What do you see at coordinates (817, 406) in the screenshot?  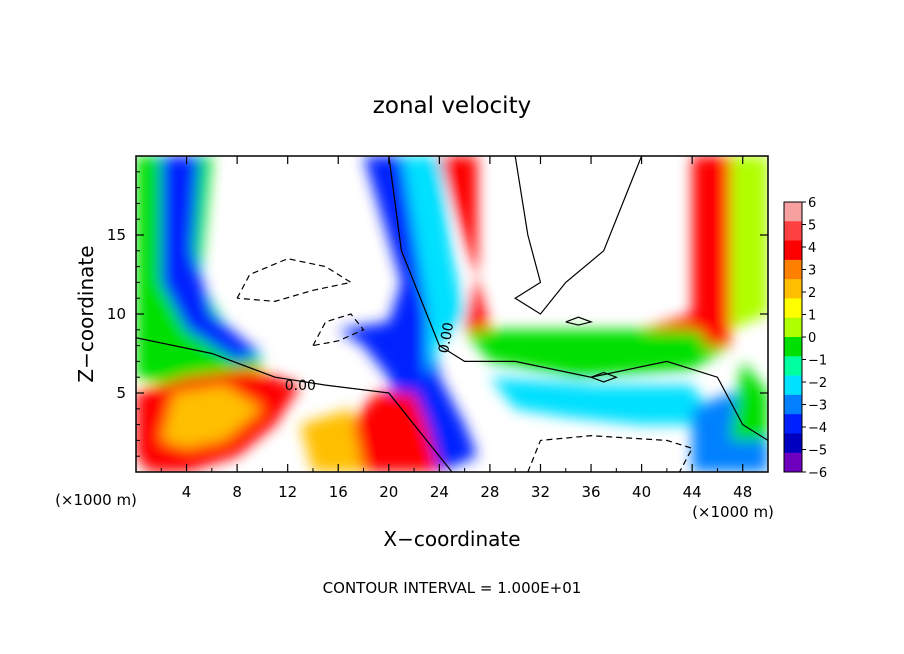 I see `colorbar-label-9: −3` at bounding box center [817, 406].